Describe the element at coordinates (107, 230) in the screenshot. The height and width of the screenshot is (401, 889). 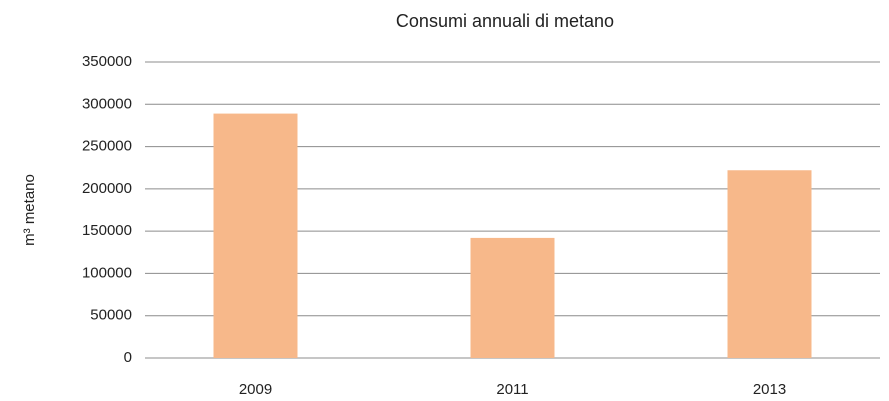
I see `y-tick-label: 150000` at that location.